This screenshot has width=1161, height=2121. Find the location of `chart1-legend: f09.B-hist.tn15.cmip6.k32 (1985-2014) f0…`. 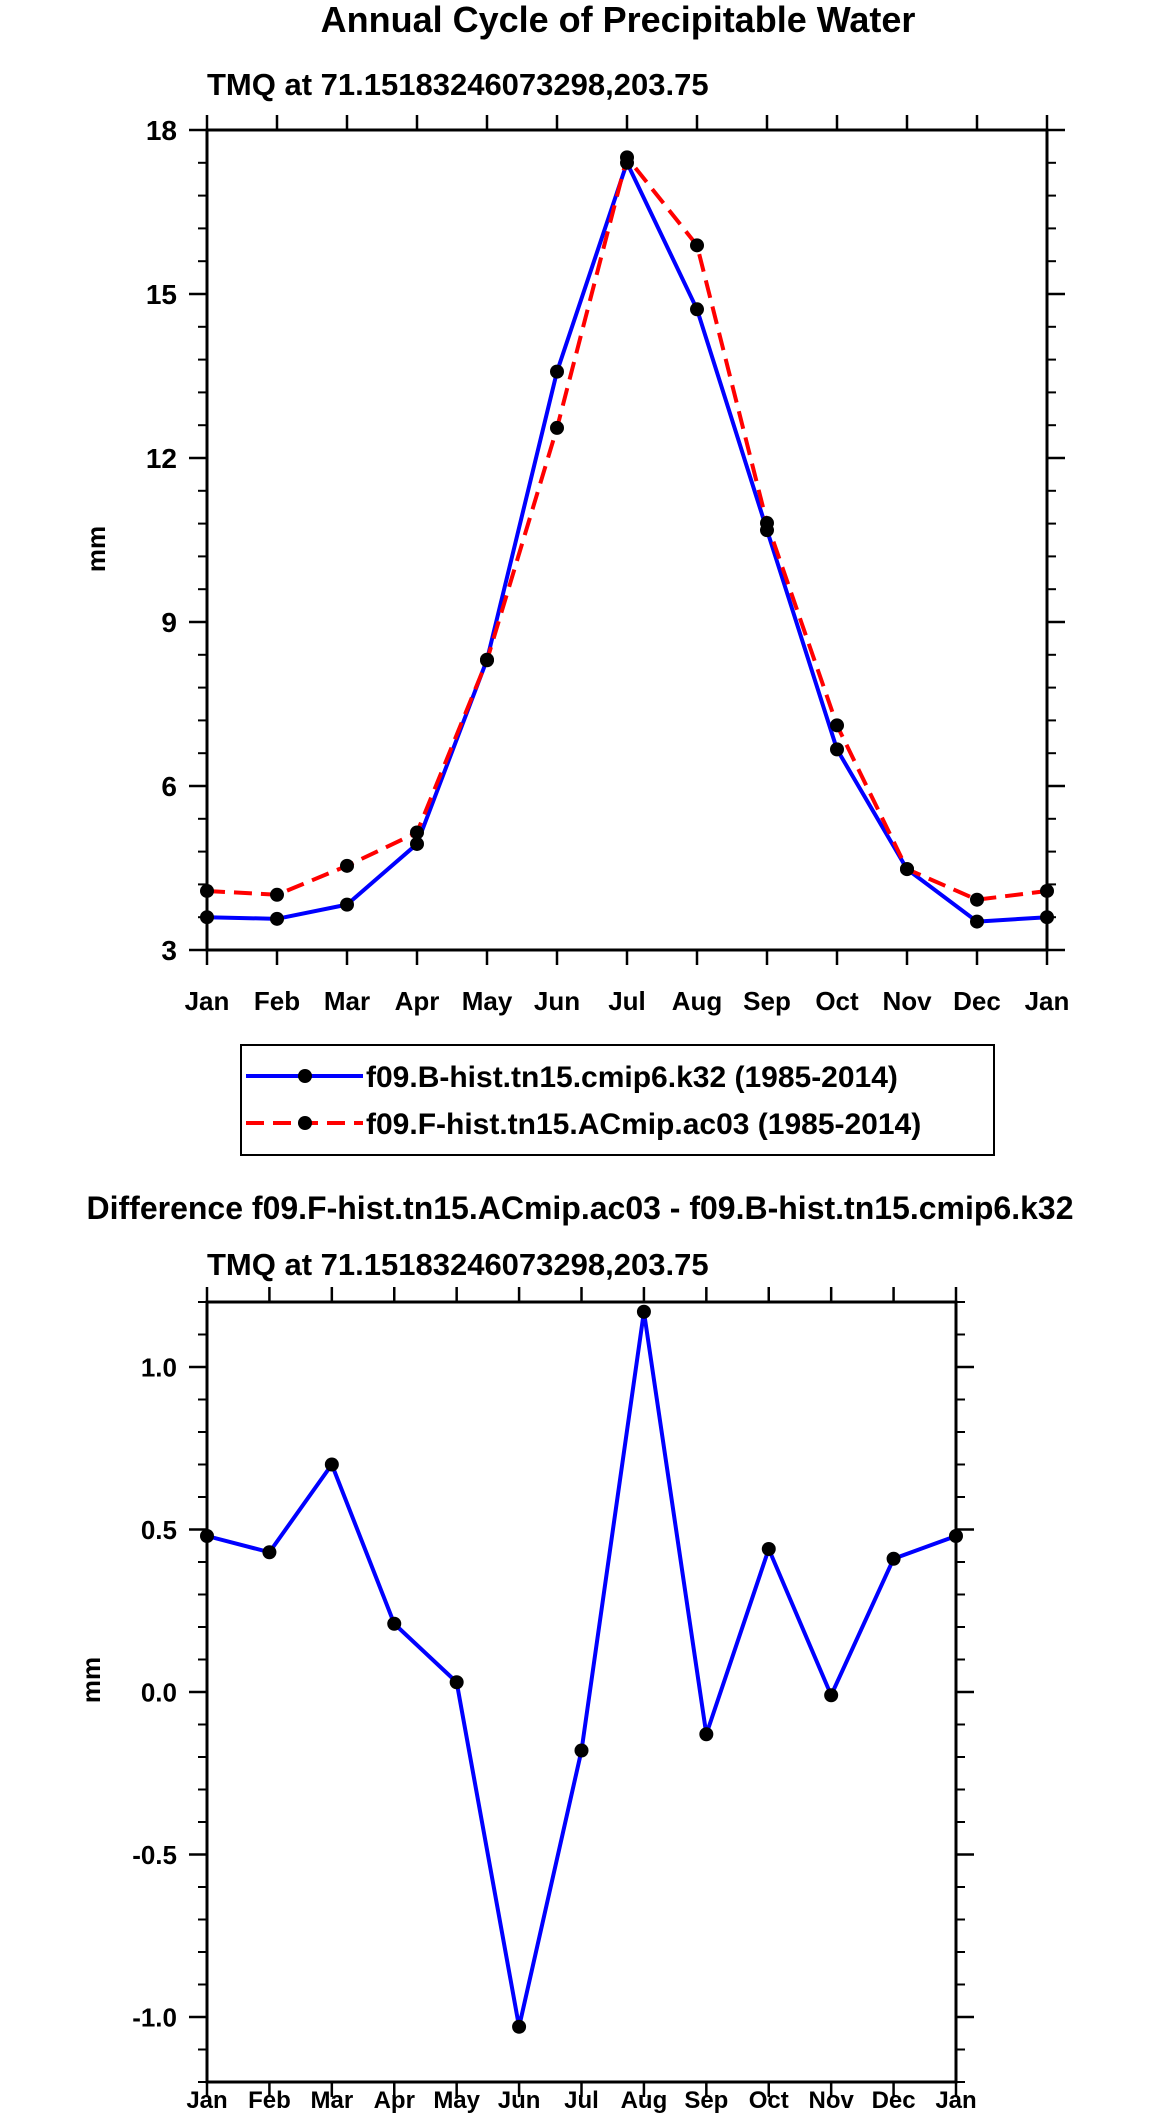

chart1-legend: f09.B-hist.tn15.cmip6.k32 (1985-2014) f0… is located at coordinates (617, 1100).